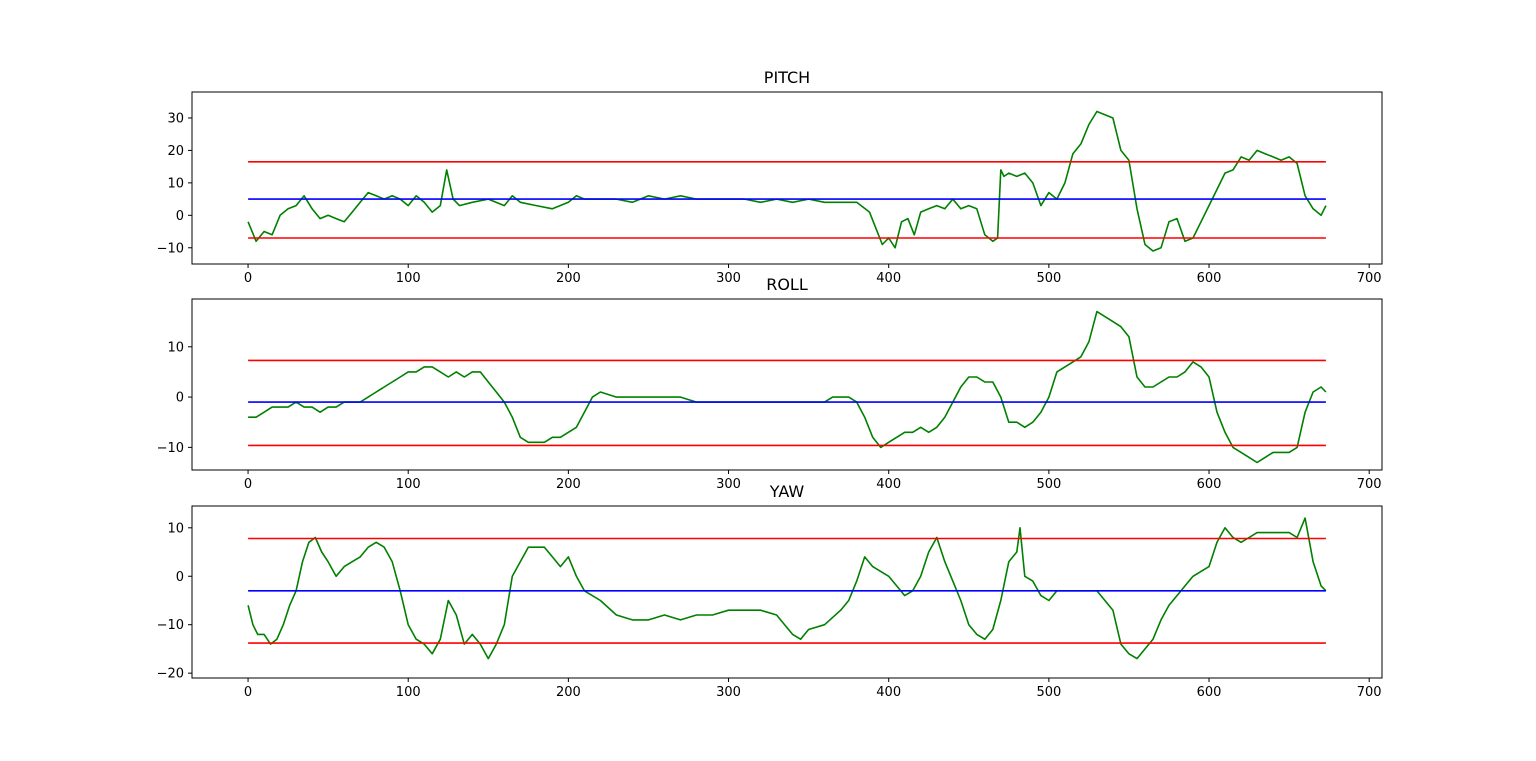  I want to click on roll-y-tick-label: 10, so click(175, 347).